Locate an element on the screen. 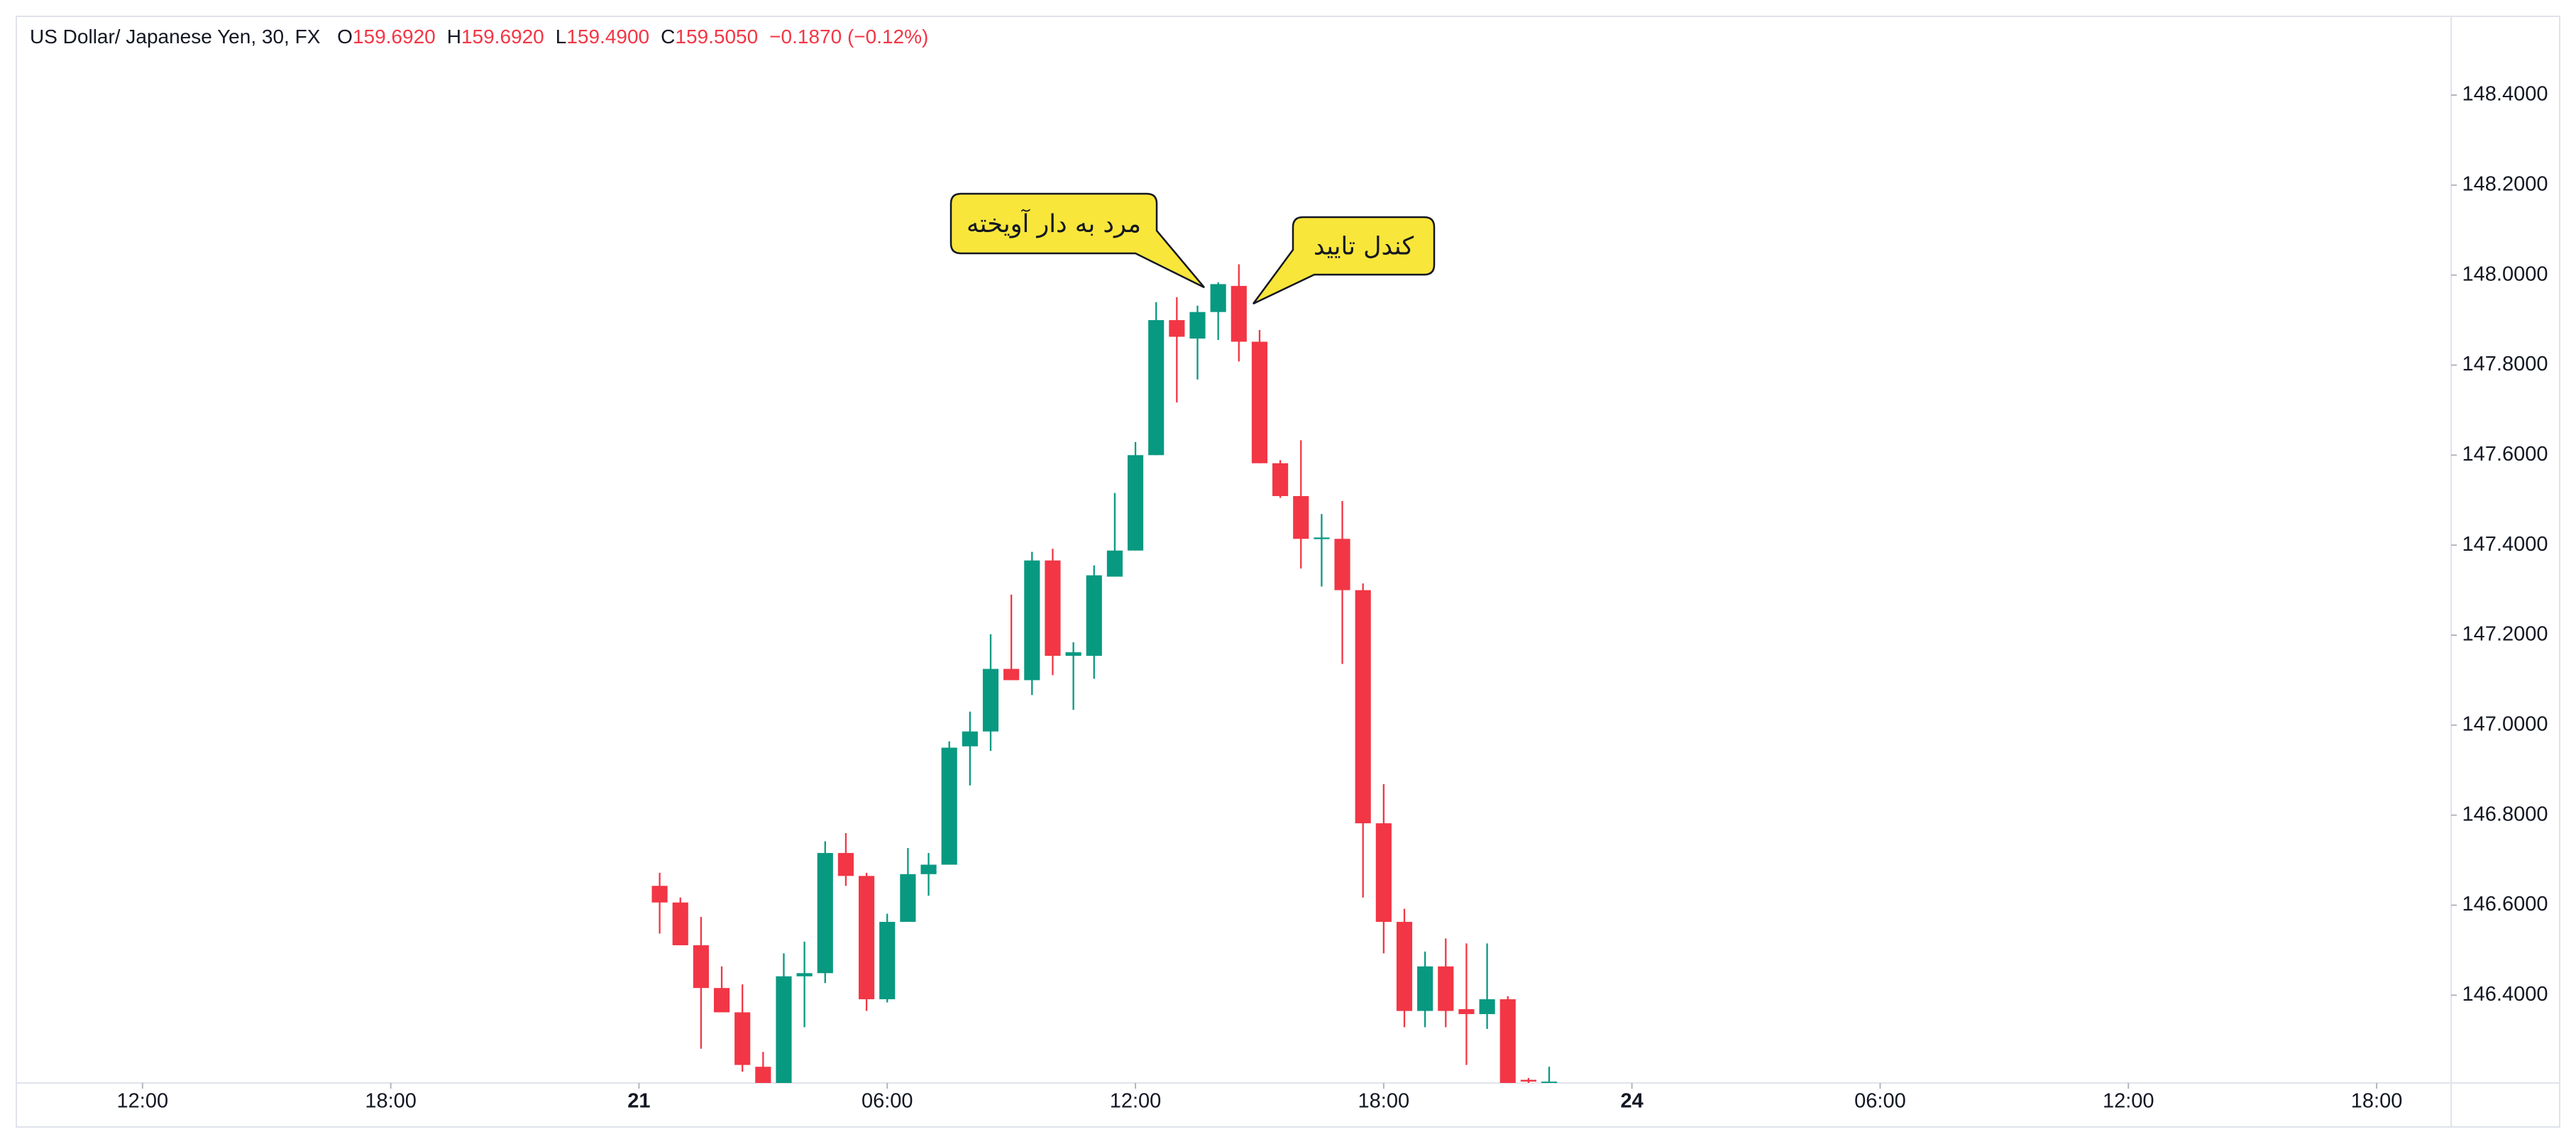  y-tick-label: 147.6000 is located at coordinates (2505, 455).